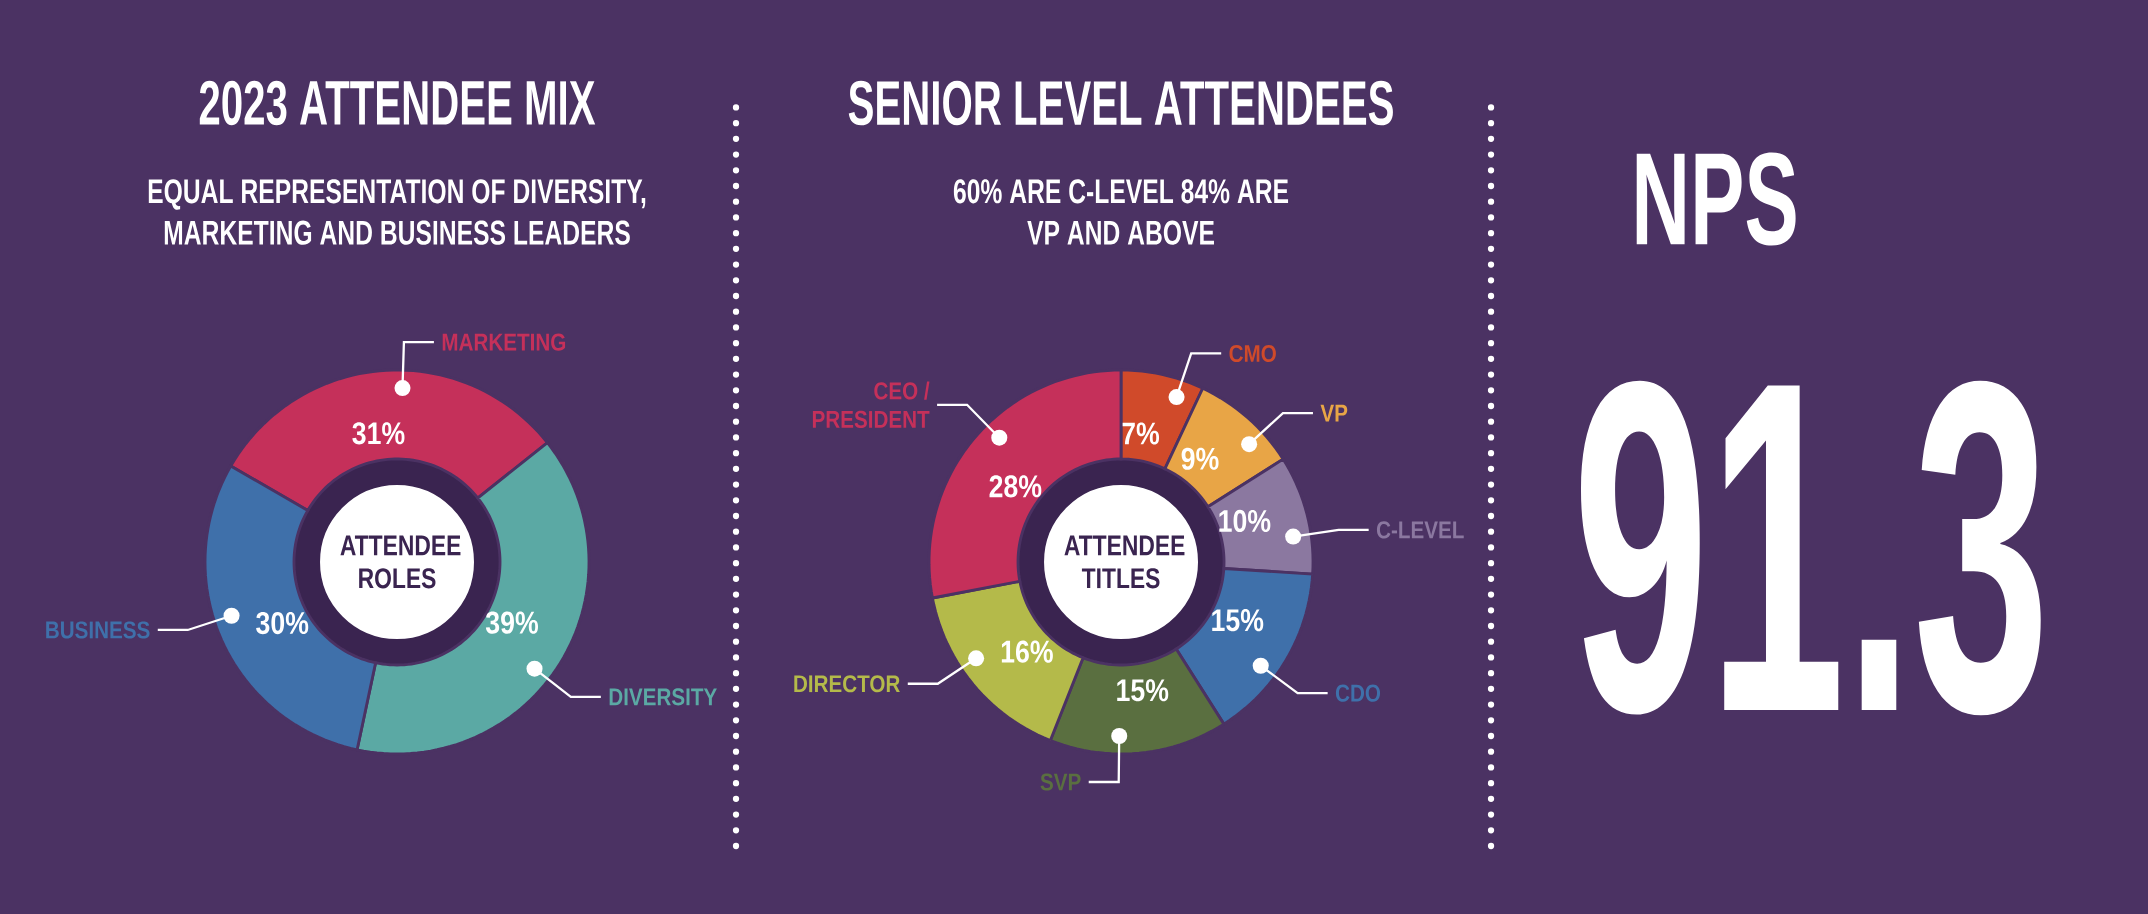 This screenshot has width=2148, height=914. Describe the element at coordinates (282, 623) in the screenshot. I see `data-label: 30%` at that location.